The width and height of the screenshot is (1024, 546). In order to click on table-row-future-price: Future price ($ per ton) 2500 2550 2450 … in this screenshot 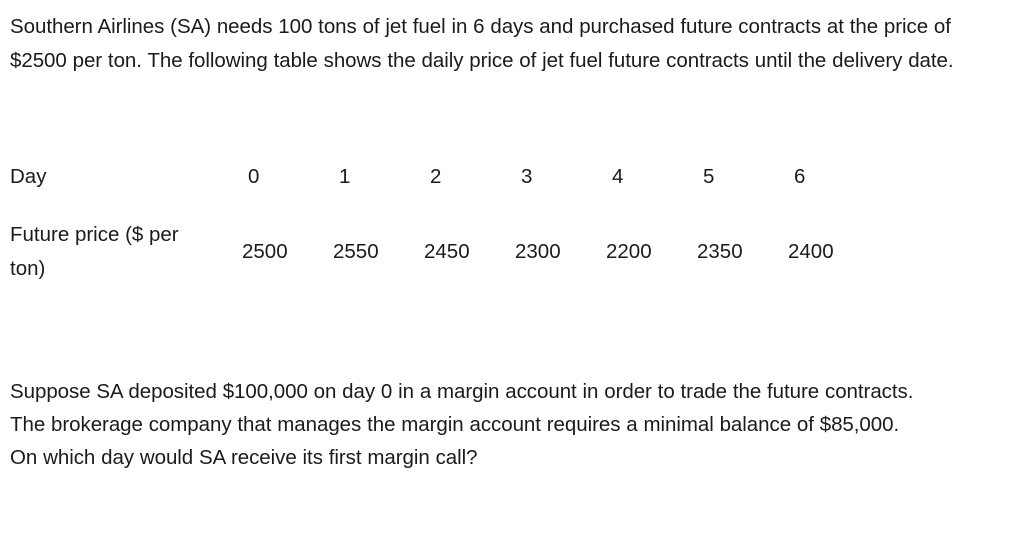, I will do `click(444, 259)`.